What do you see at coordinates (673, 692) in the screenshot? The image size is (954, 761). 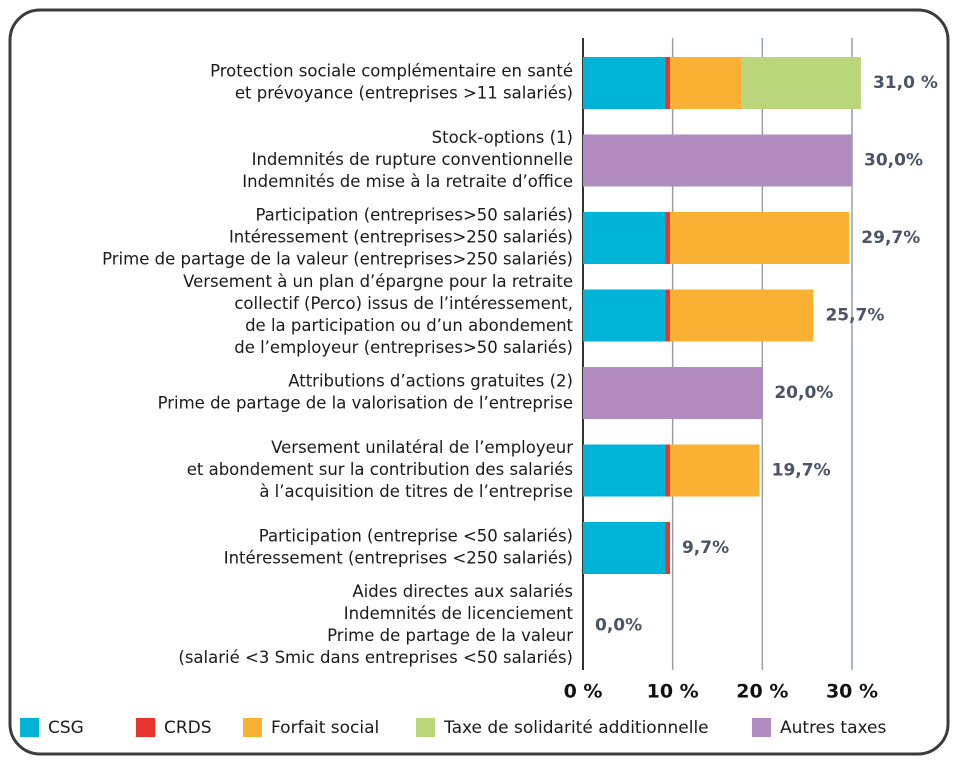 I see `x-tick-label: 10 %` at bounding box center [673, 692].